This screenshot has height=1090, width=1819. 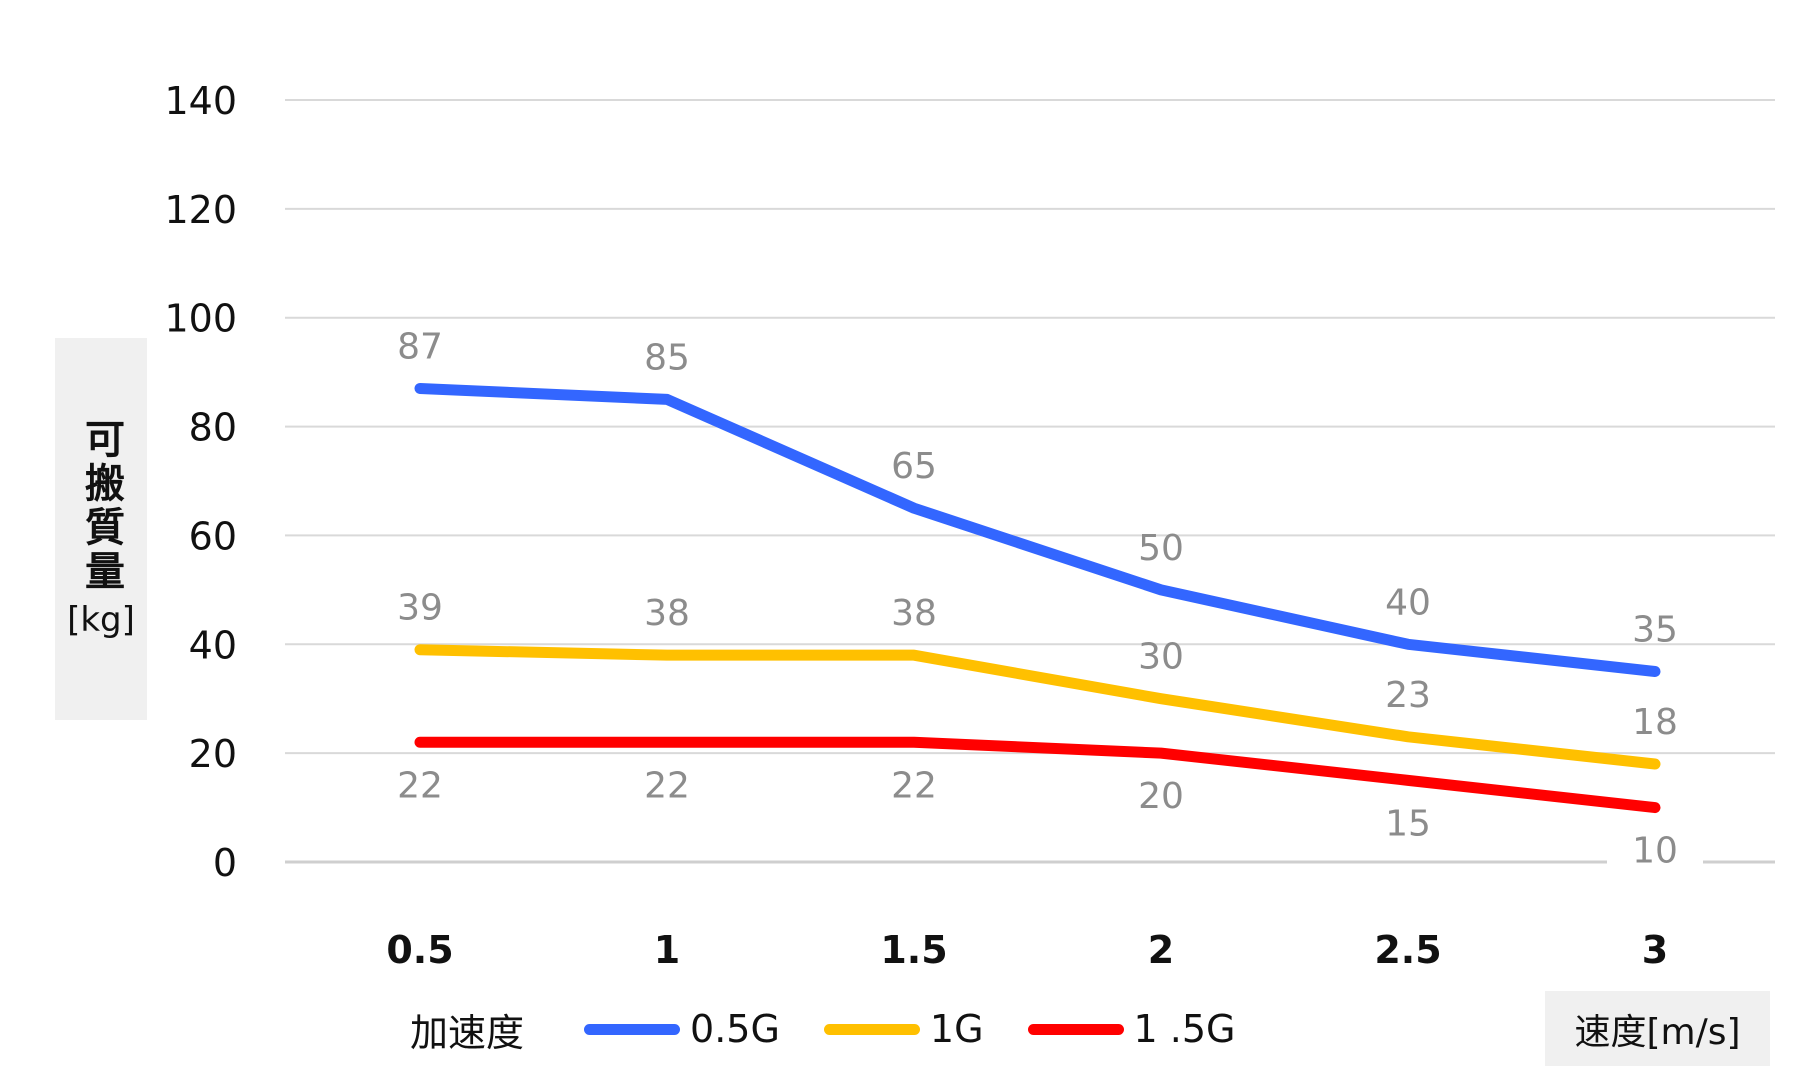 I want to click on legend-label-0.5g: 0.5G, so click(x=735, y=1029).